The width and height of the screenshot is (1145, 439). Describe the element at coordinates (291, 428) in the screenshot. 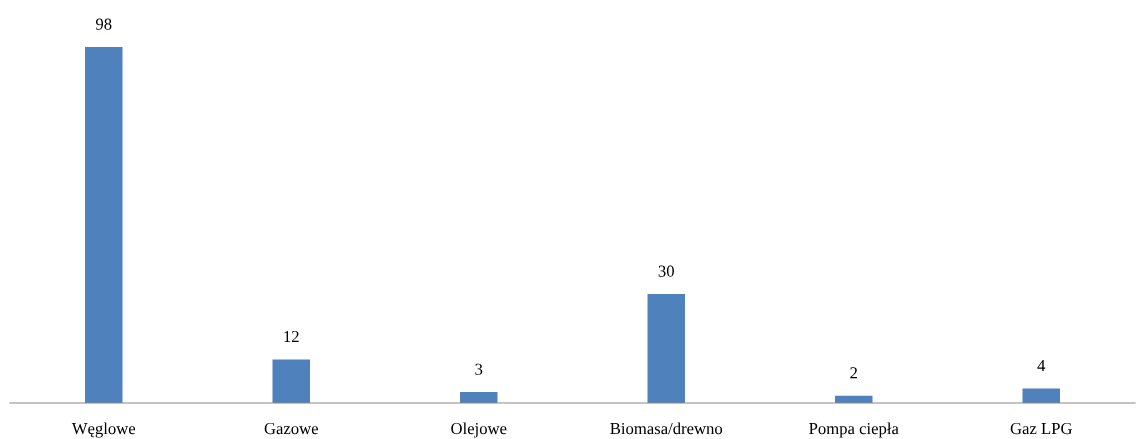

I see `x-tick-label: Gazowe` at that location.